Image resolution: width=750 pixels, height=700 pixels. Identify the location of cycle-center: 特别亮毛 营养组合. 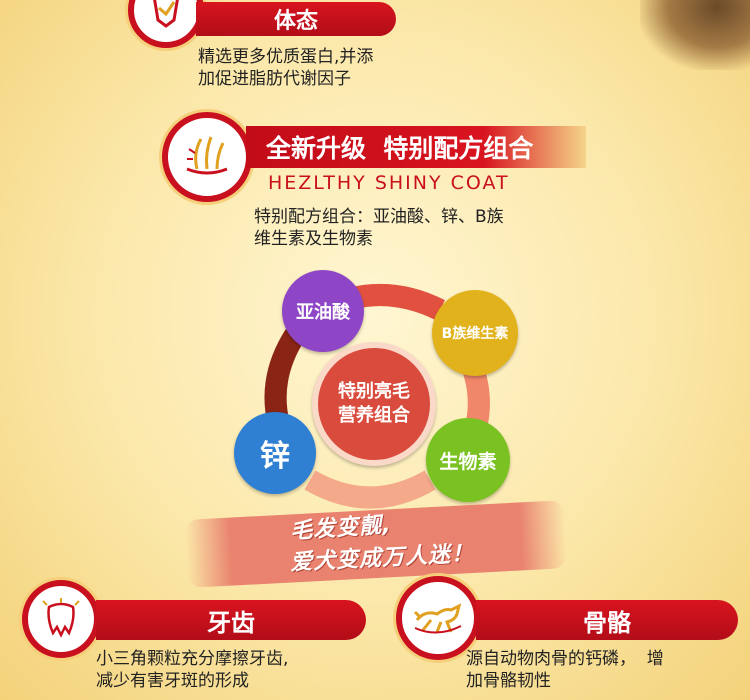
(374, 404).